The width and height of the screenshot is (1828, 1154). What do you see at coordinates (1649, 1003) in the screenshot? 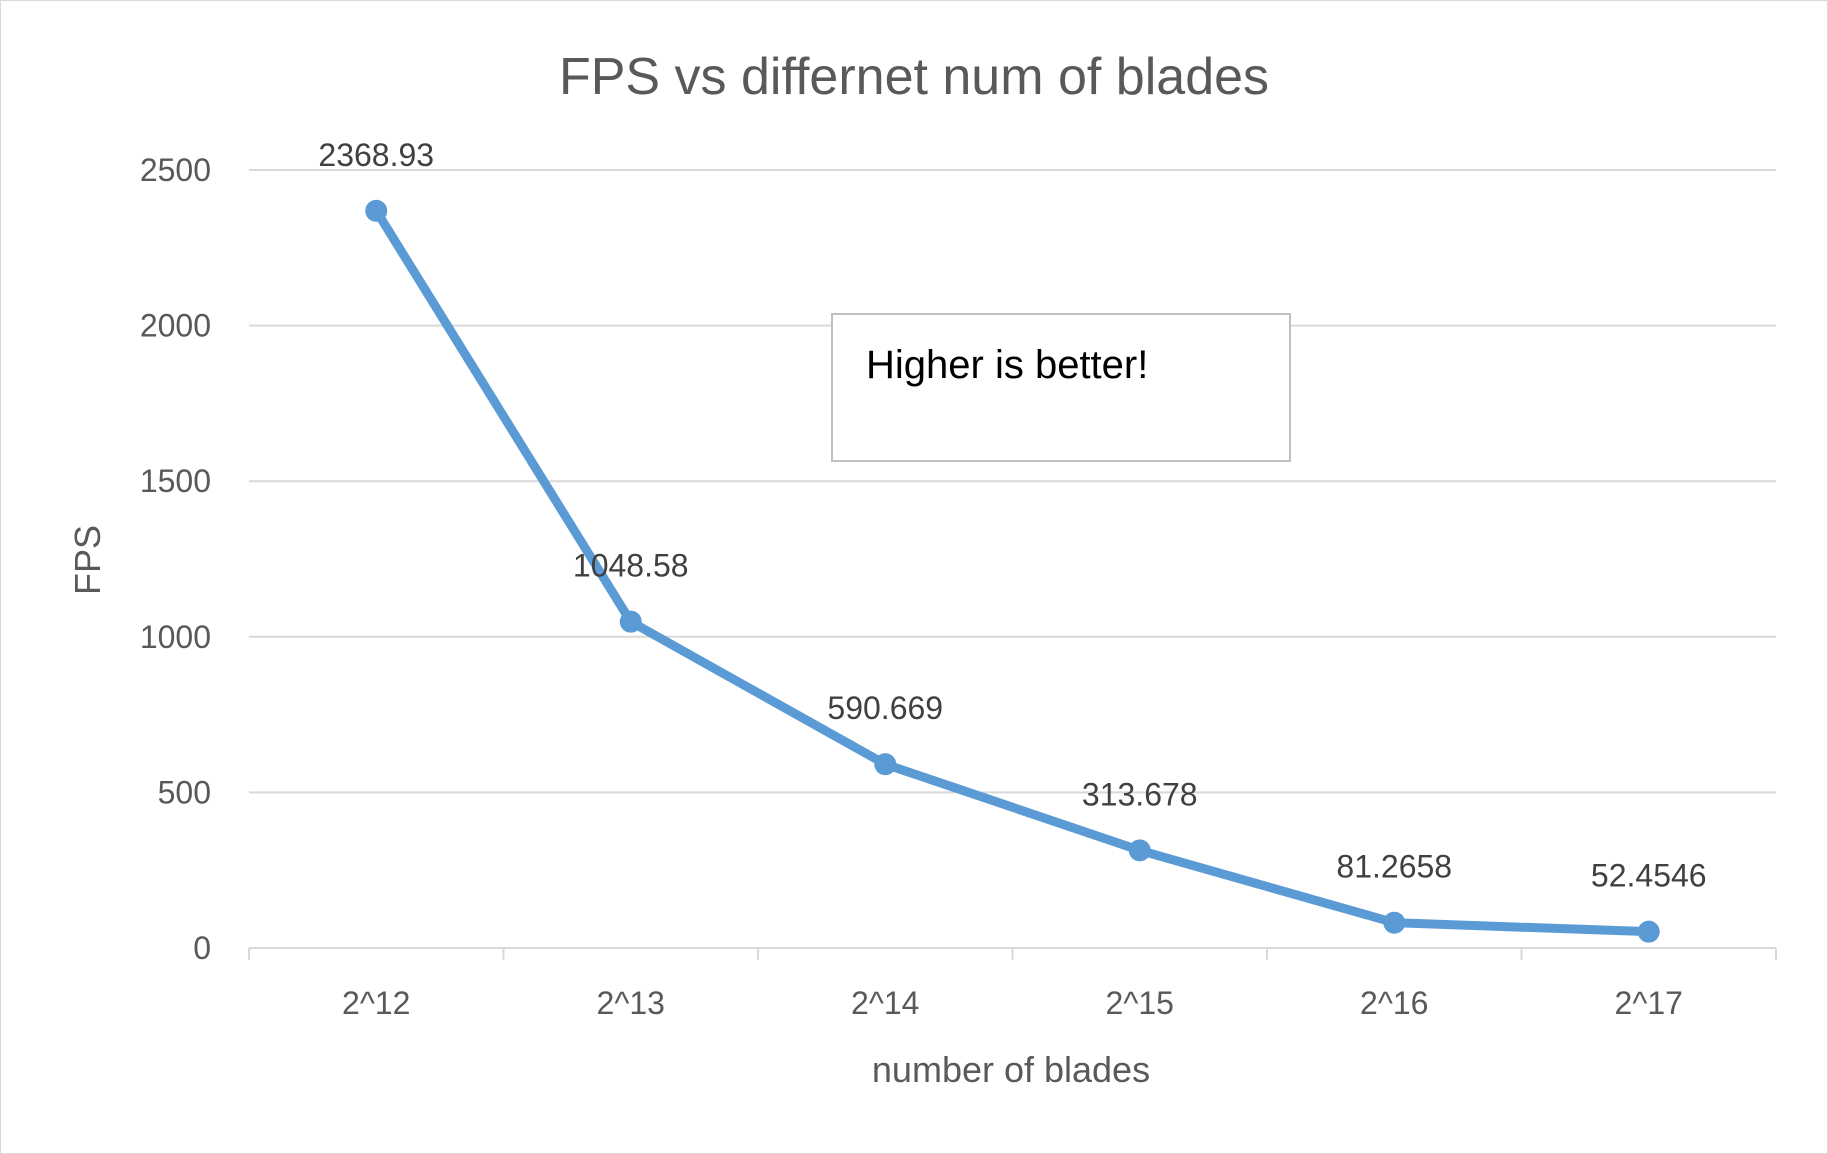
I see `x-tick-label: 2^17` at bounding box center [1649, 1003].